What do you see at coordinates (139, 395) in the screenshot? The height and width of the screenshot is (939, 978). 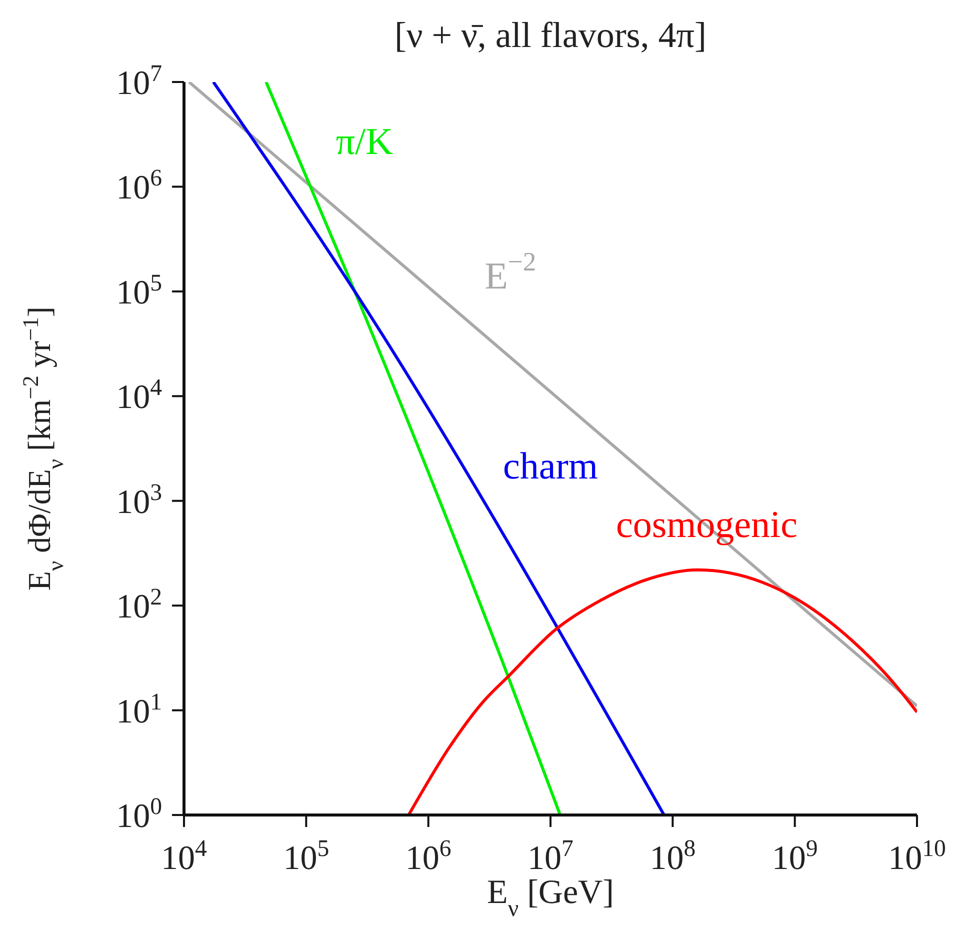 I see `y-tick-label: 10$^{4}$` at bounding box center [139, 395].